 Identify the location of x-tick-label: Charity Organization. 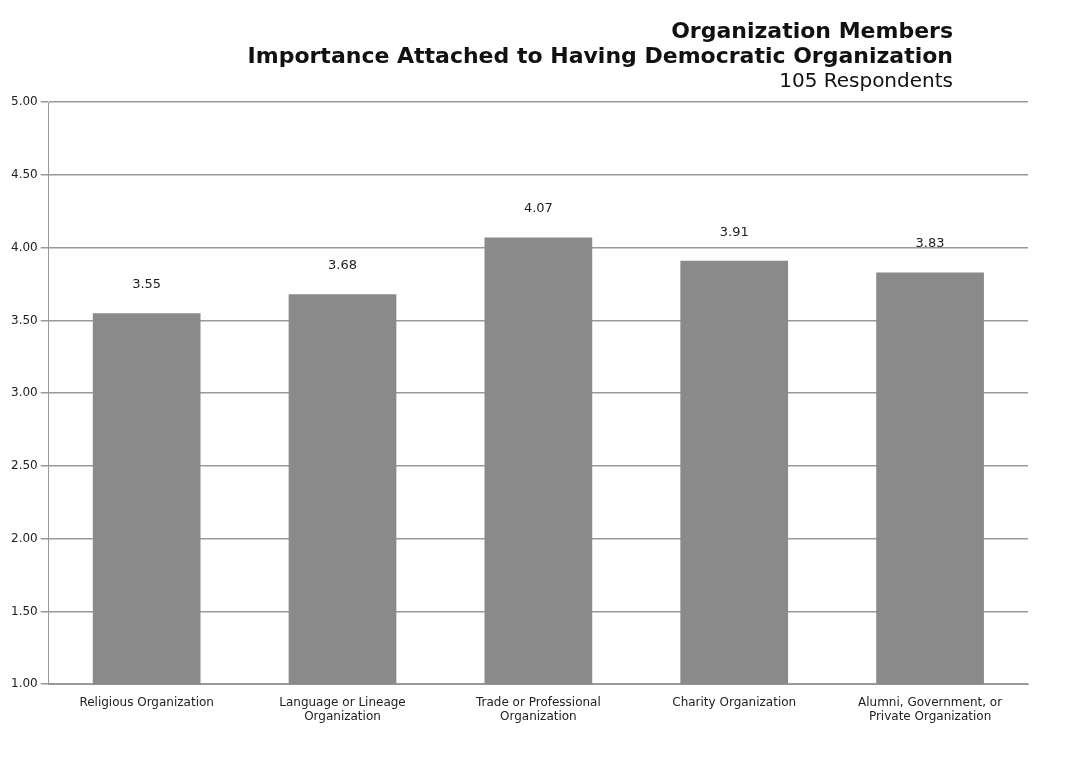
(734, 701).